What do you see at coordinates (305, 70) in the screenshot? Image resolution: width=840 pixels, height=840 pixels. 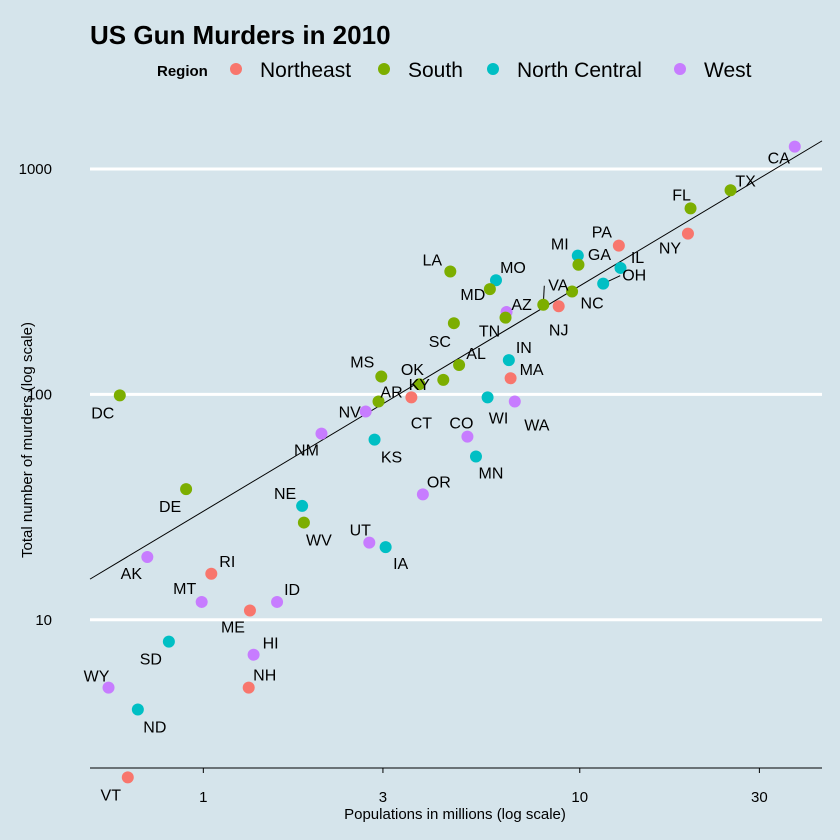 I see `legend-label-northeast: Northeast` at bounding box center [305, 70].